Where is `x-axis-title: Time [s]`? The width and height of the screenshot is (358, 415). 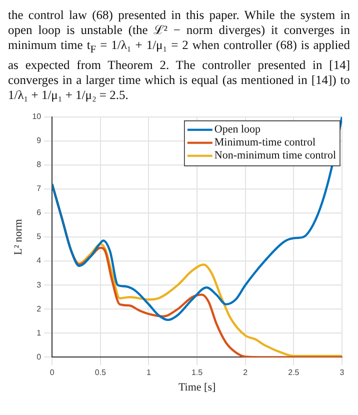
x-axis-title: Time [s] is located at coordinates (197, 386).